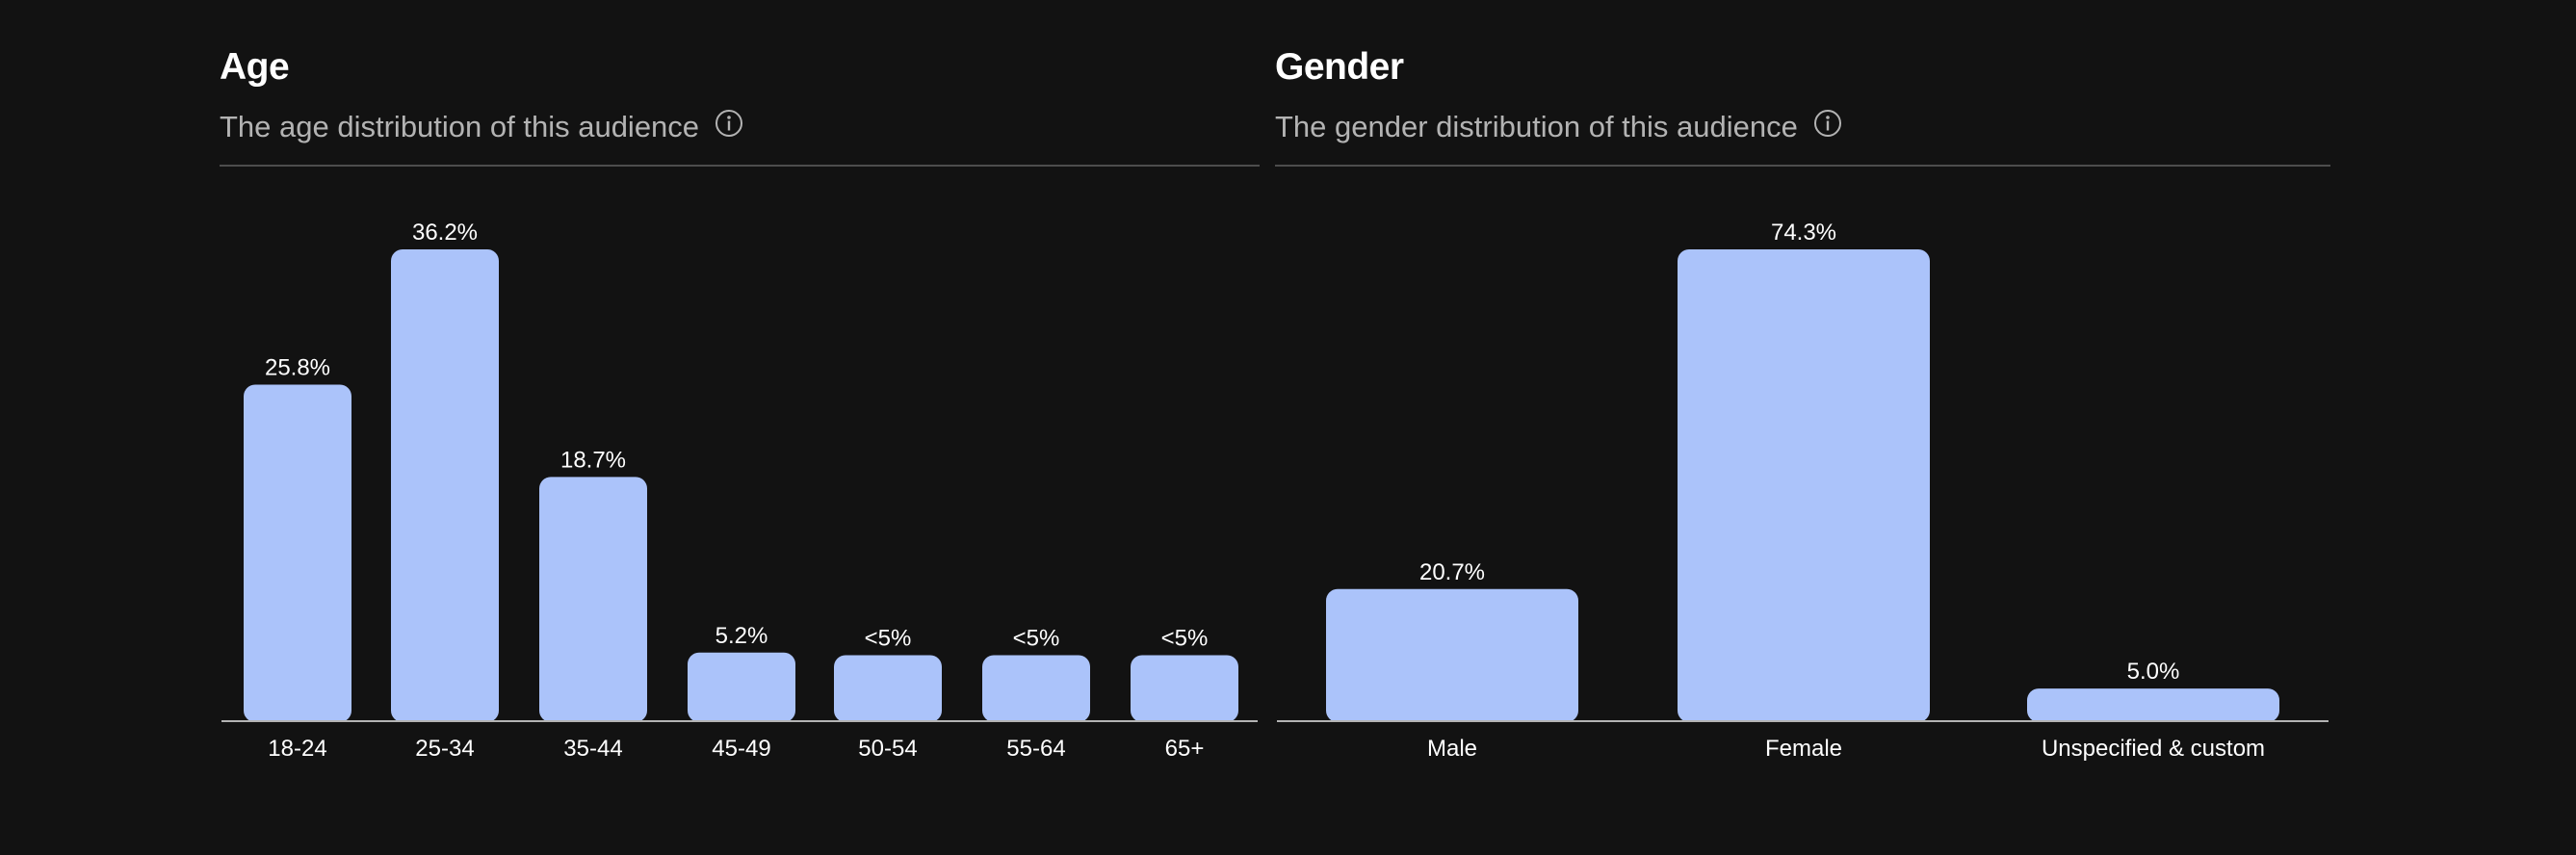 The height and width of the screenshot is (855, 2576). I want to click on age-value-label: 36.2%, so click(445, 233).